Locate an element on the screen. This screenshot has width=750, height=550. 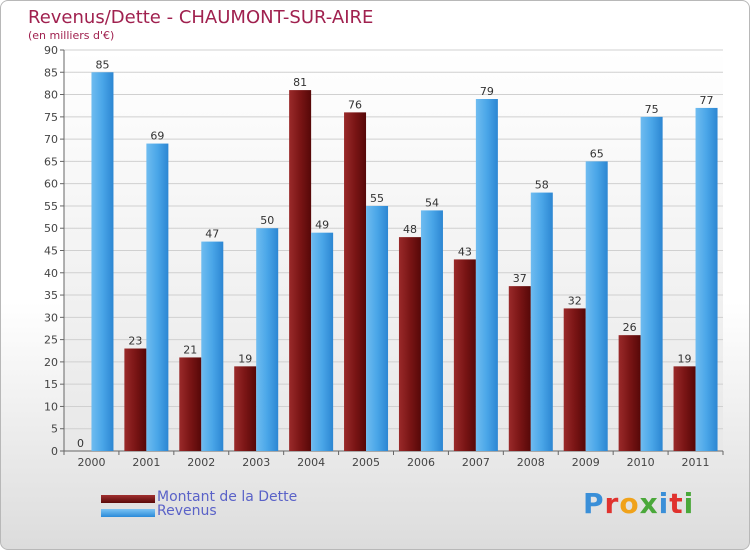
data-label-revenus: 47 is located at coordinates (212, 234).